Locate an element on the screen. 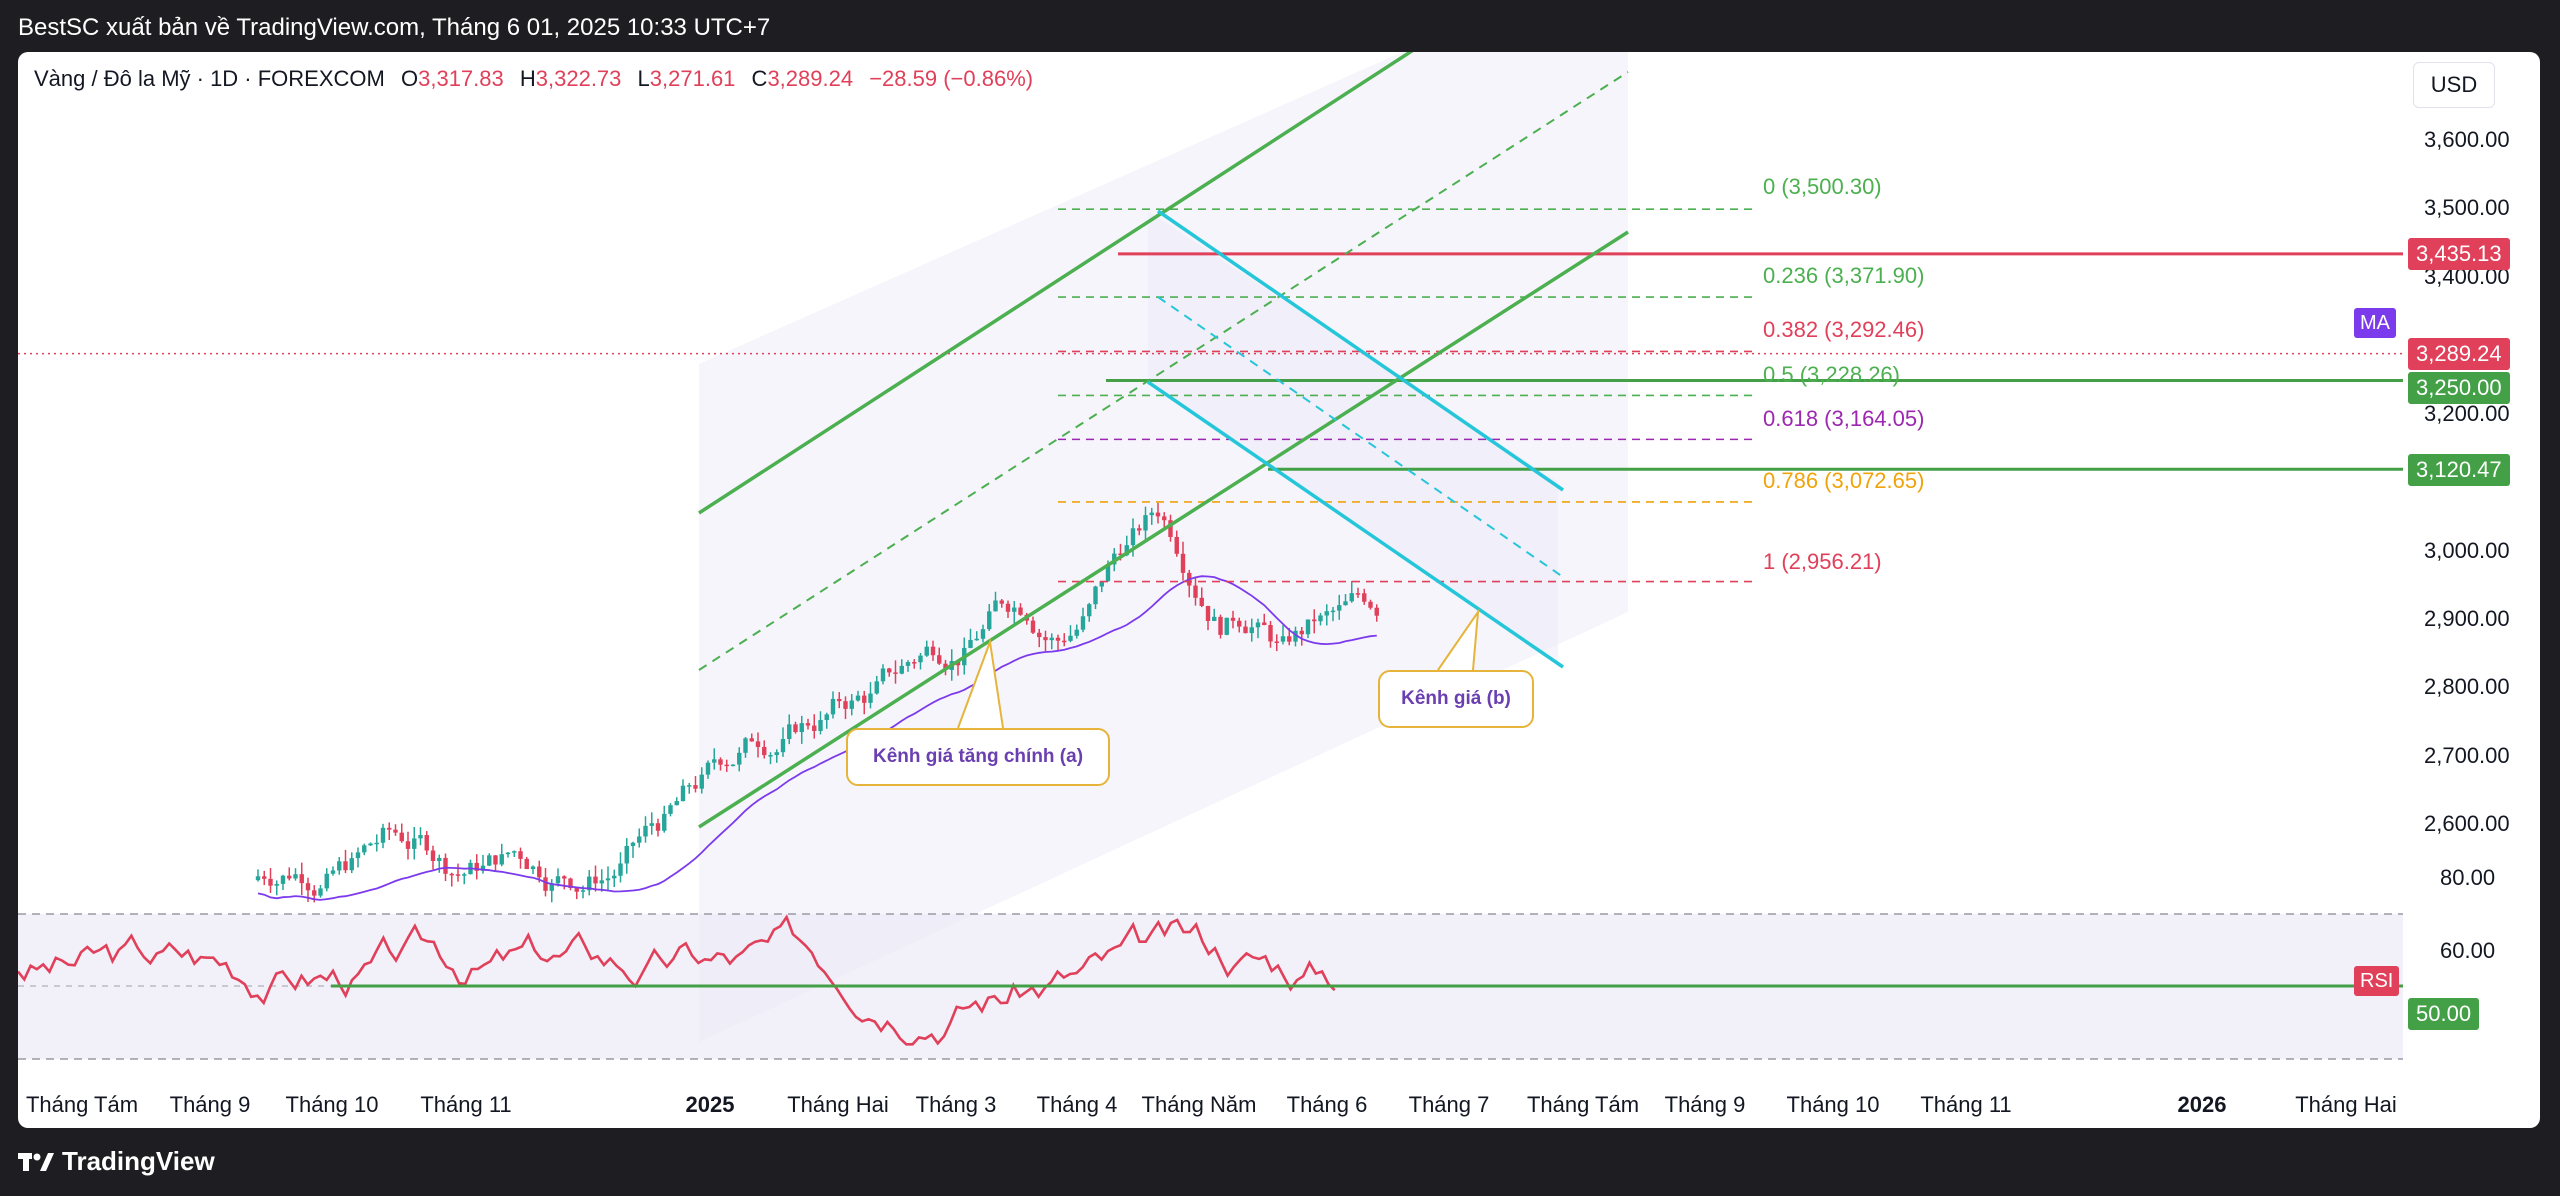  change-value: −28.59 (−0.86%) is located at coordinates (951, 78).